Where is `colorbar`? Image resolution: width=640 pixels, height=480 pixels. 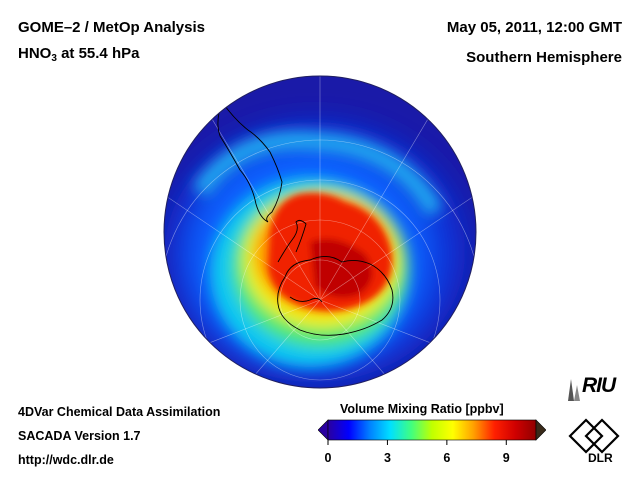
colorbar is located at coordinates (432, 432).